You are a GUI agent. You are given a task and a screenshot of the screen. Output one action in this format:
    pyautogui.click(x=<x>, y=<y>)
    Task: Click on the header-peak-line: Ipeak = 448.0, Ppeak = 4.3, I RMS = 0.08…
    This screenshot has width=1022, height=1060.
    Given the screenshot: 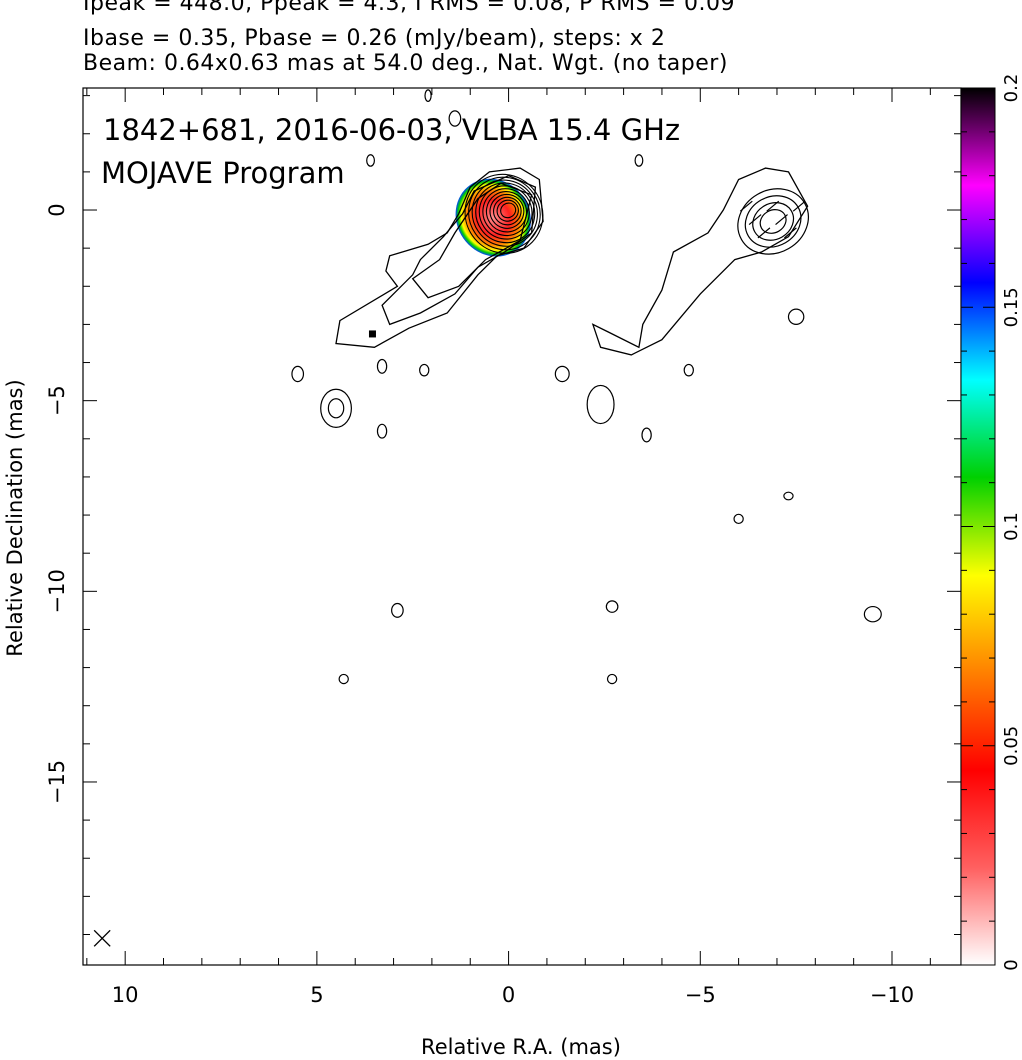 What is the action you would take?
    pyautogui.click(x=409, y=8)
    